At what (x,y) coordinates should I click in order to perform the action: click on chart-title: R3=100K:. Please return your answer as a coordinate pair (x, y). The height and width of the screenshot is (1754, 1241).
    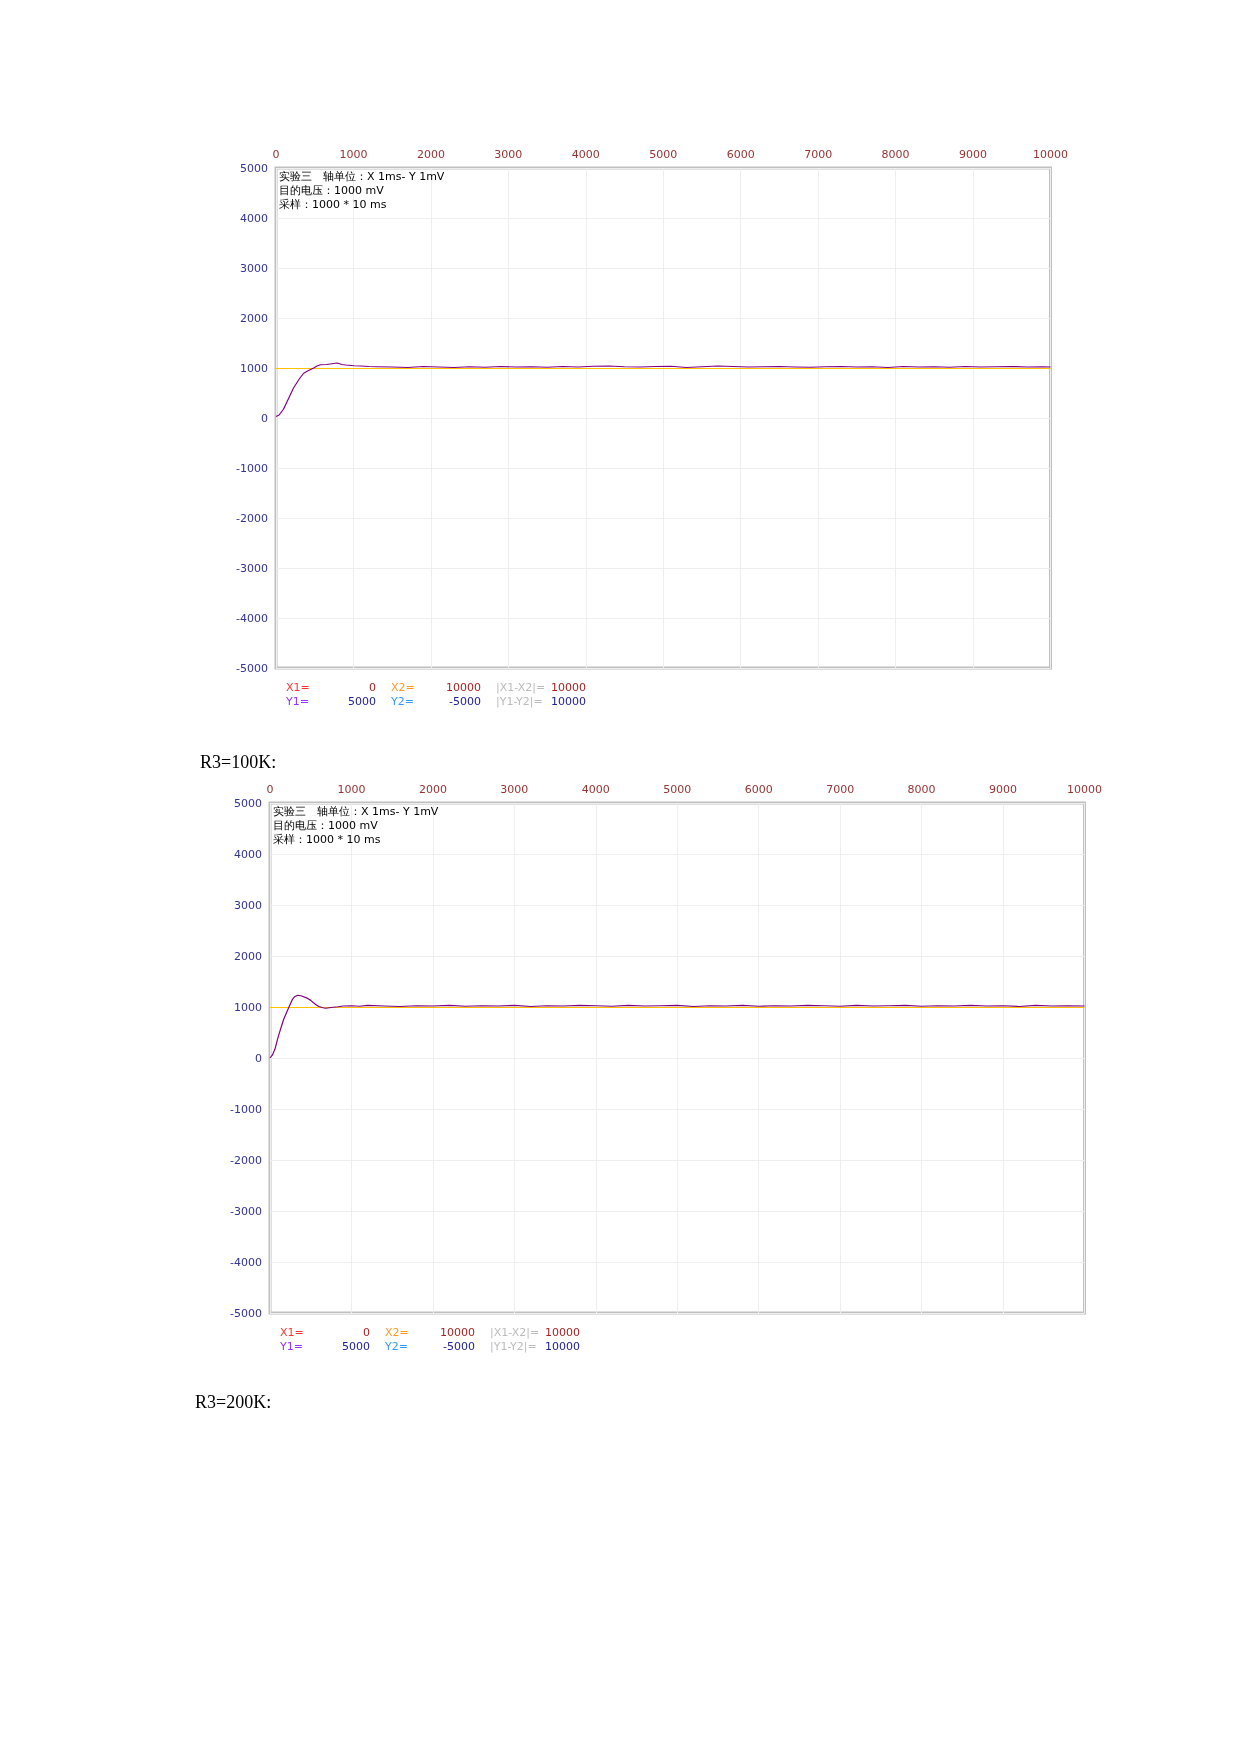
    Looking at the image, I should click on (238, 762).